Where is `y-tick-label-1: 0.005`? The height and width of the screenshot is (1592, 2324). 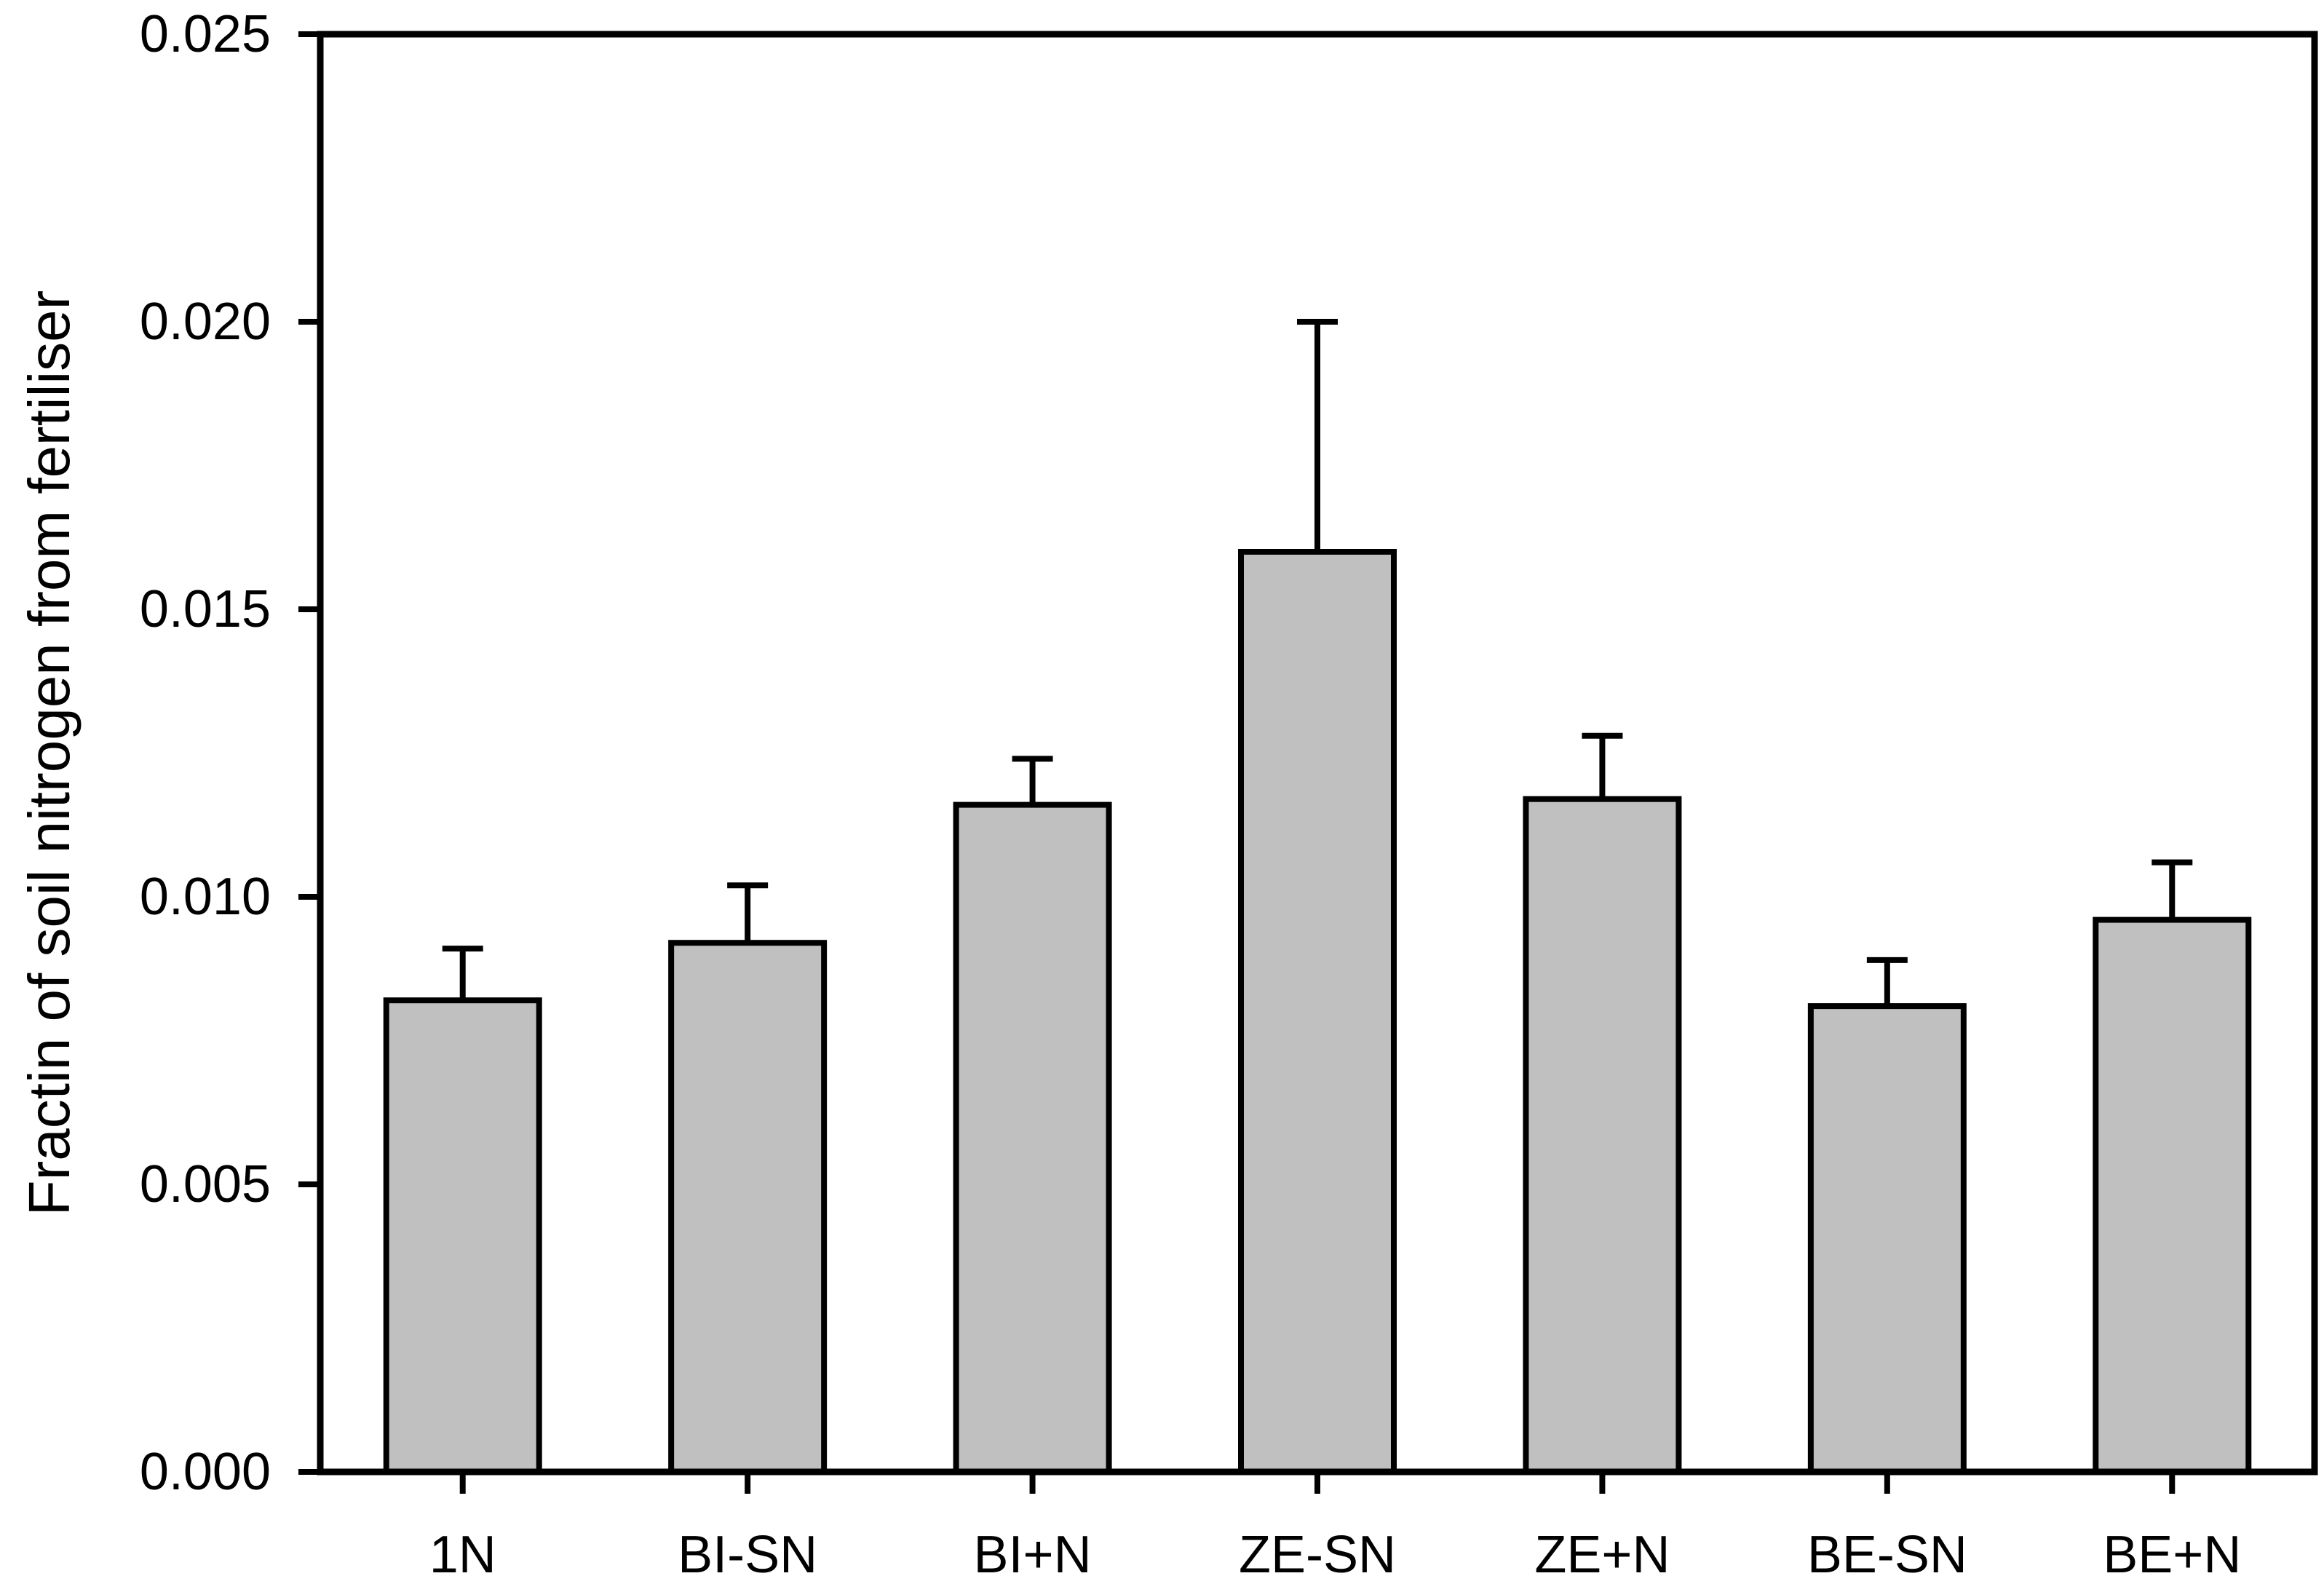 y-tick-label-1: 0.005 is located at coordinates (205, 1184).